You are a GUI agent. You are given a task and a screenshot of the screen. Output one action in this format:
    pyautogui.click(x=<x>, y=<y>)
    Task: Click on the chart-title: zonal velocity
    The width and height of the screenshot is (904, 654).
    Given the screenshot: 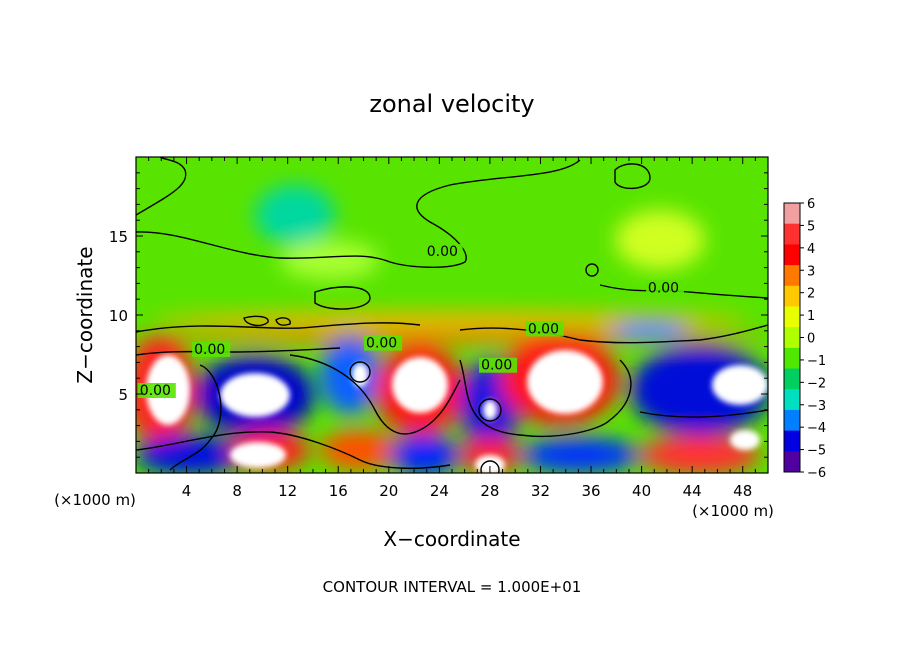 What is the action you would take?
    pyautogui.click(x=451, y=104)
    